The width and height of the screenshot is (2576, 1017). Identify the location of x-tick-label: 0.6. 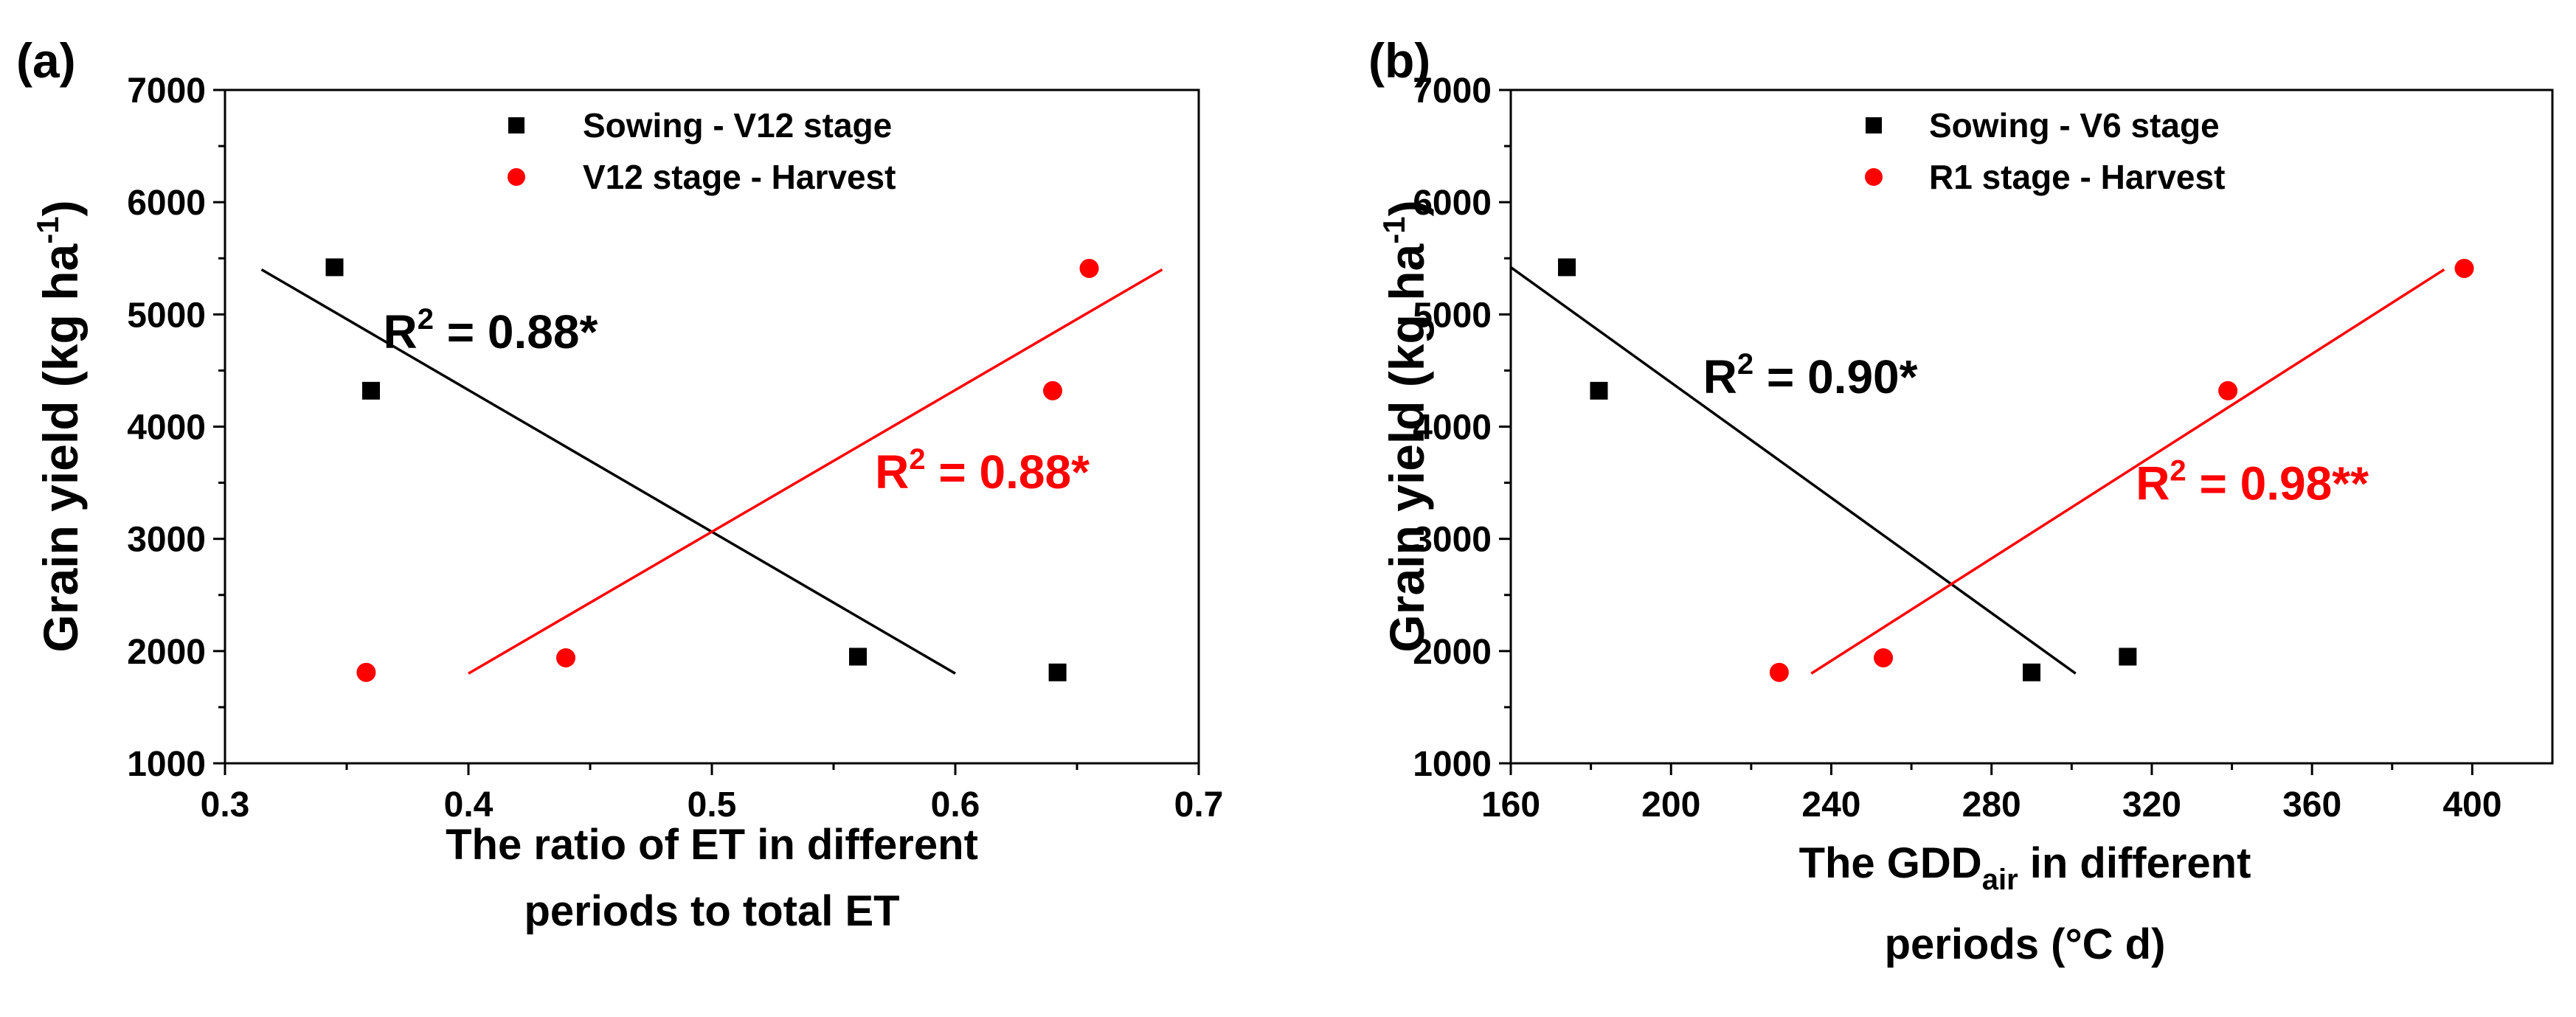
(956, 805).